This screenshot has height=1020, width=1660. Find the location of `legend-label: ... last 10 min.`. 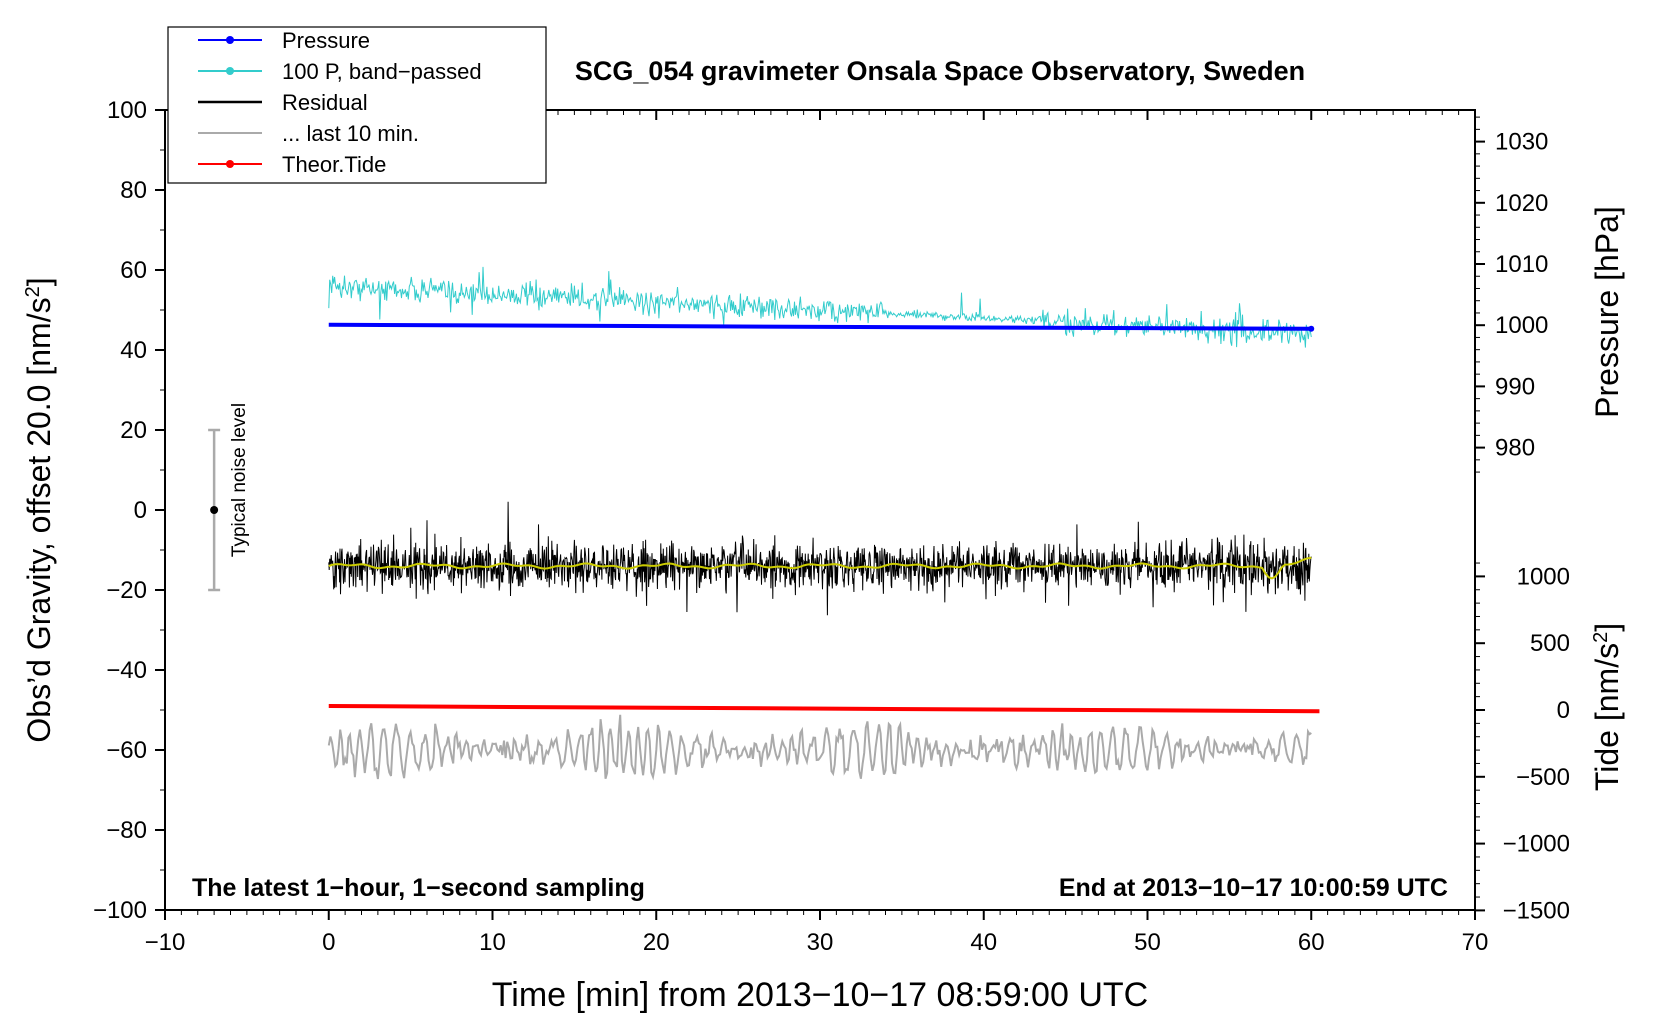

legend-label: ... last 10 min. is located at coordinates (350, 133).